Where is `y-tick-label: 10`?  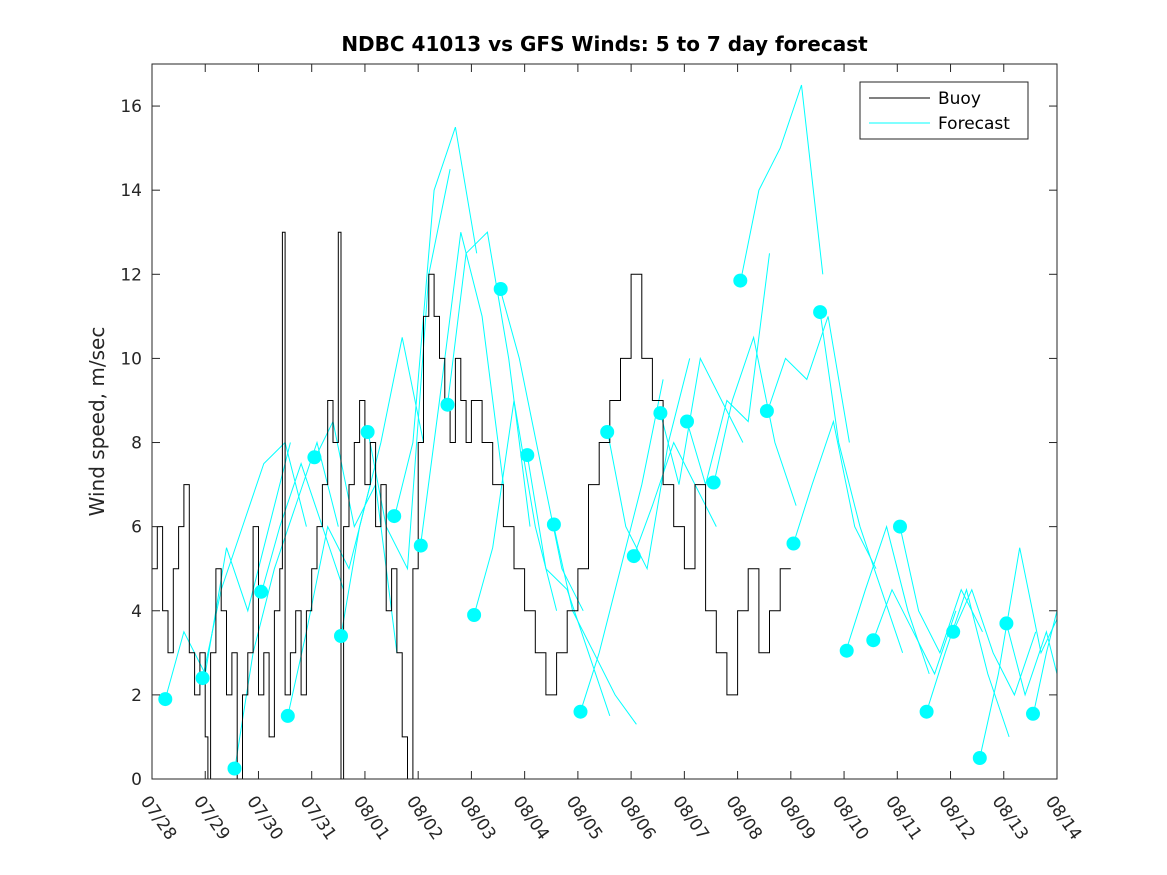 y-tick-label: 10 is located at coordinates (131, 359).